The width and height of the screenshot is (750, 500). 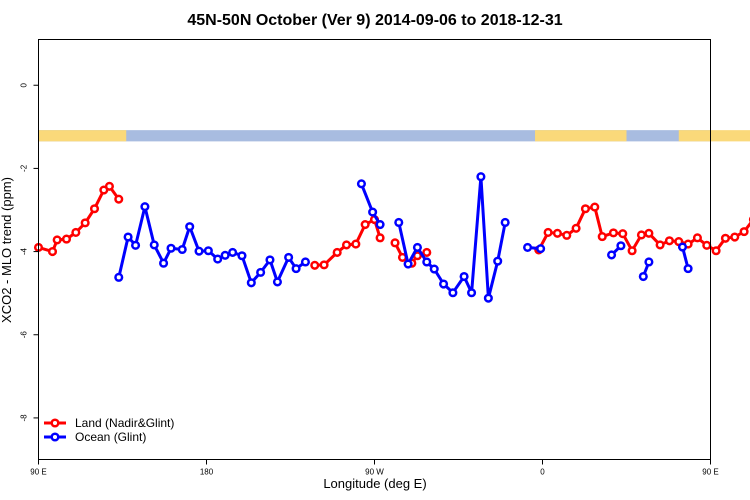 I want to click on ocean-band, so click(x=374, y=136).